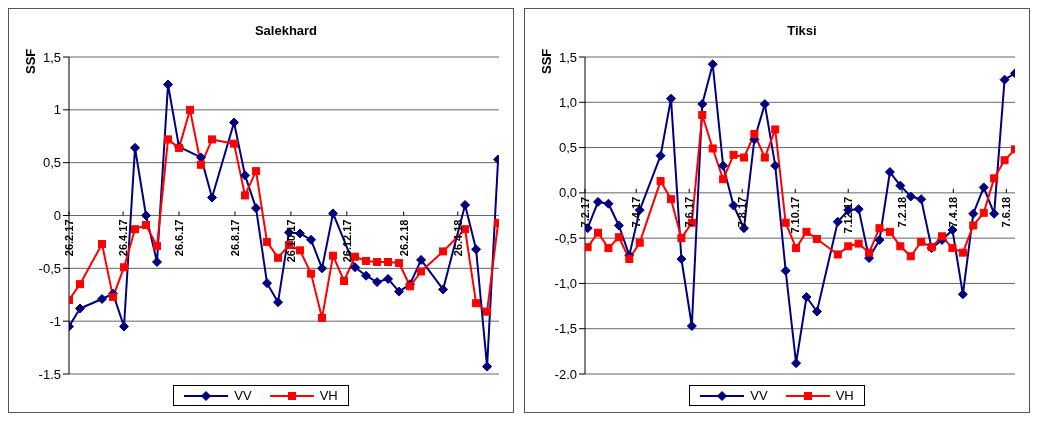  I want to click on y-tick-label: -1, so click(55, 321).